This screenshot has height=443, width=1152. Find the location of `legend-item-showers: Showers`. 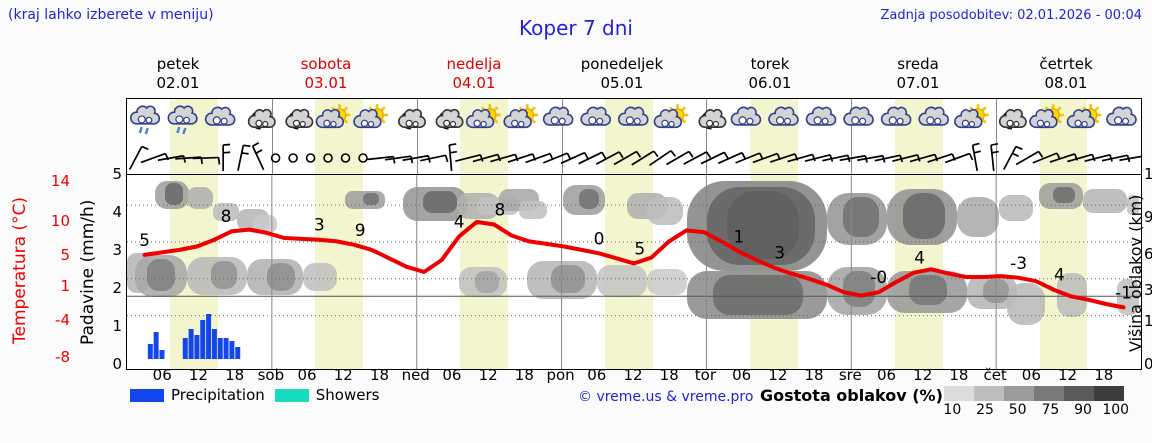

legend-item-showers: Showers is located at coordinates (326, 395).